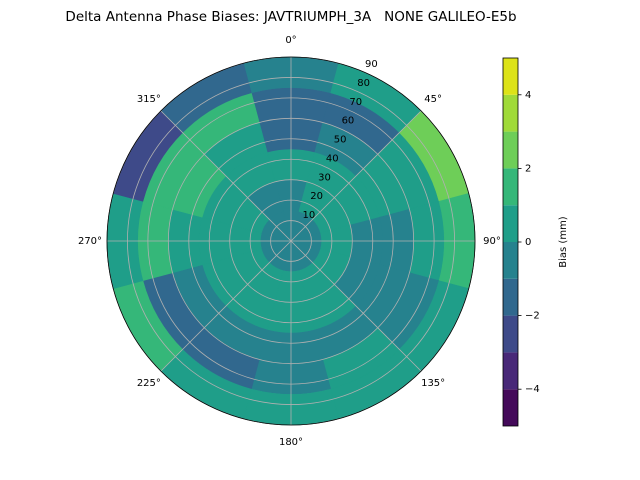 The height and width of the screenshot is (480, 640). Describe the element at coordinates (563, 242) in the screenshot. I see `colorbar-label: Bias (mm)` at that location.